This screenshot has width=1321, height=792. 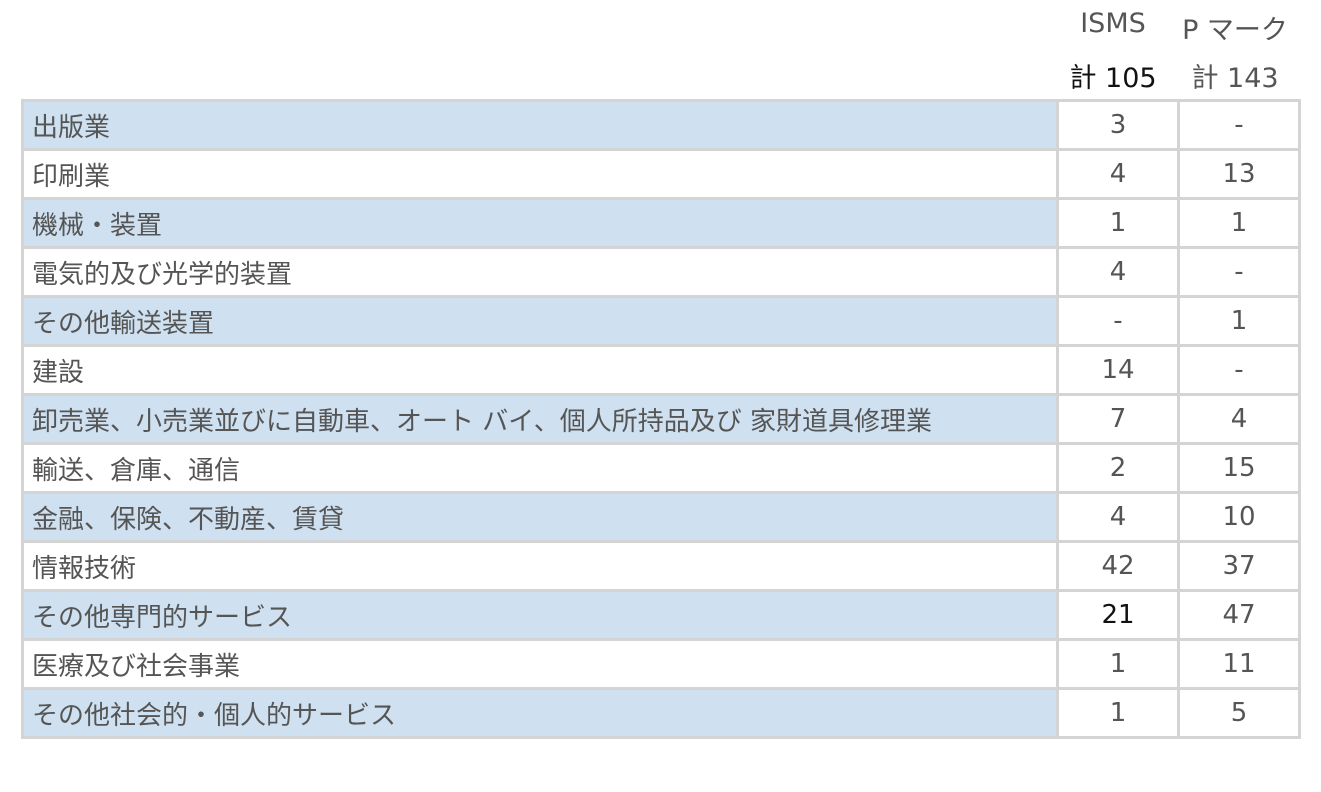 I want to click on pmark-header: P マーク, so click(x=1235, y=30).